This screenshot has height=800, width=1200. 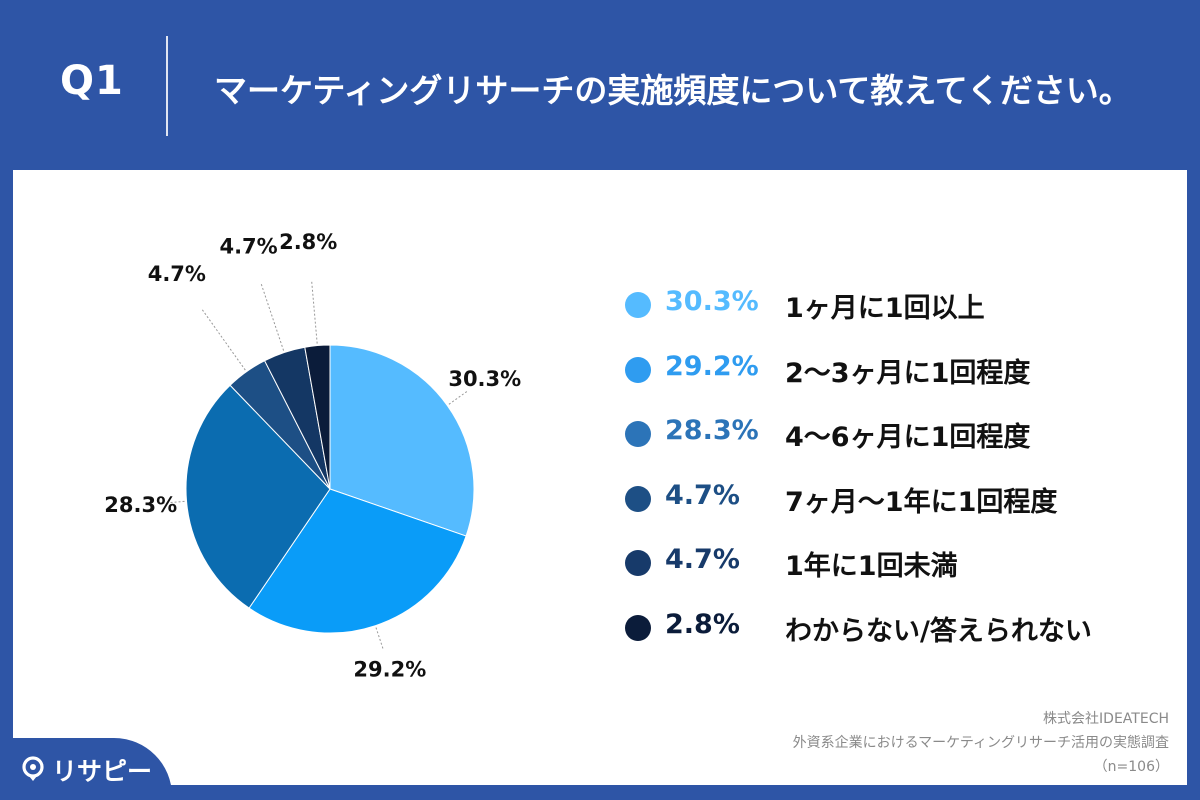 I want to click on legend-percent: 28.3%, so click(x=712, y=431).